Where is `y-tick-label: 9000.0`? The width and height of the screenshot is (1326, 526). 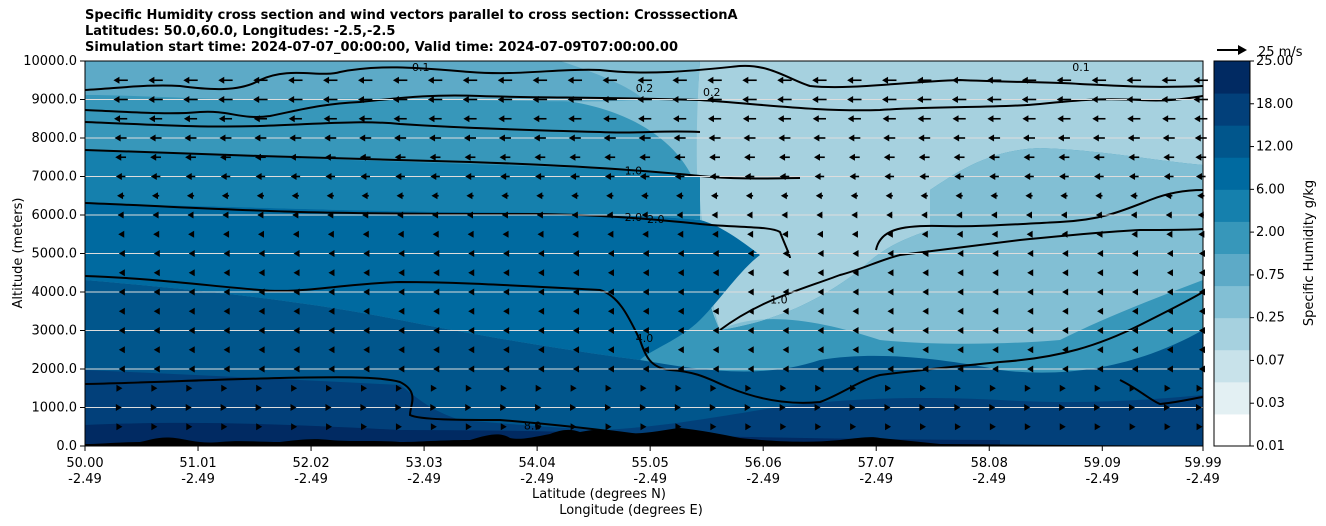
y-tick-label: 9000.0 is located at coordinates (55, 100).